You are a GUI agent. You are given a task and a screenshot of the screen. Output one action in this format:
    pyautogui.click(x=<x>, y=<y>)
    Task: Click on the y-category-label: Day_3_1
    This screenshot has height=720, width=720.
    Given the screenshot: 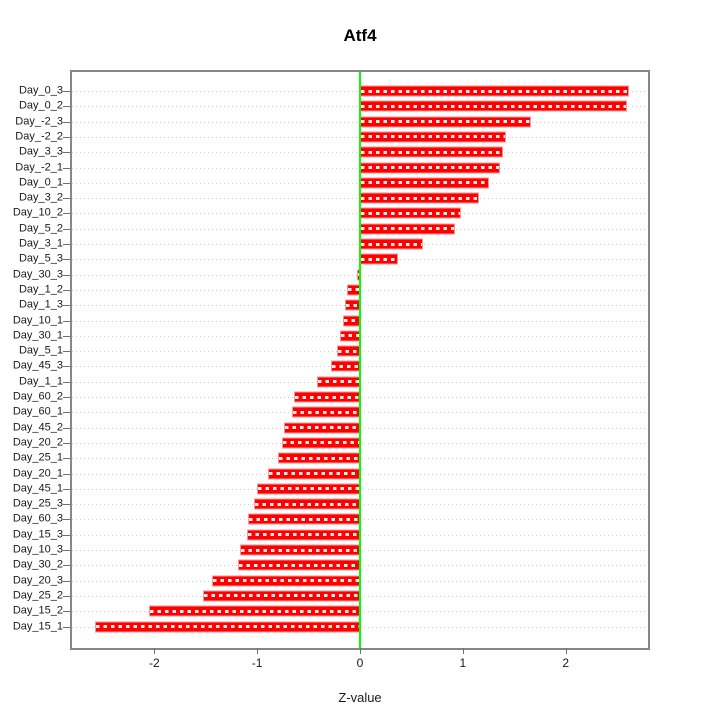 What is the action you would take?
    pyautogui.click(x=40, y=243)
    